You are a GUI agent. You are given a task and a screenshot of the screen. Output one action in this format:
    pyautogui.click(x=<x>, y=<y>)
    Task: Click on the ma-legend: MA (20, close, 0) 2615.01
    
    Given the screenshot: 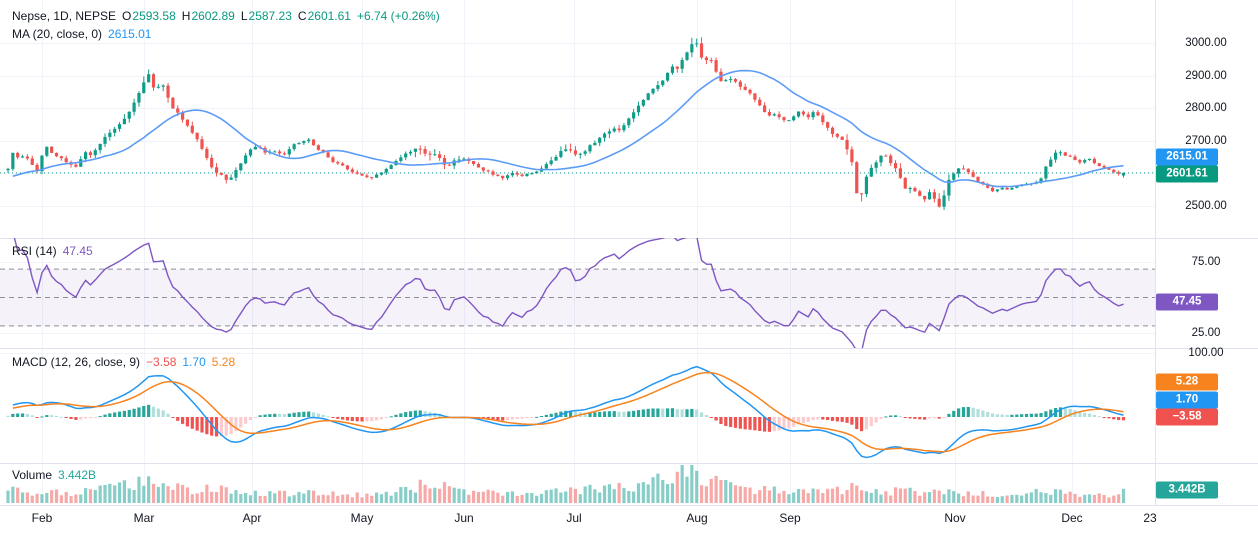 What is the action you would take?
    pyautogui.click(x=81, y=34)
    